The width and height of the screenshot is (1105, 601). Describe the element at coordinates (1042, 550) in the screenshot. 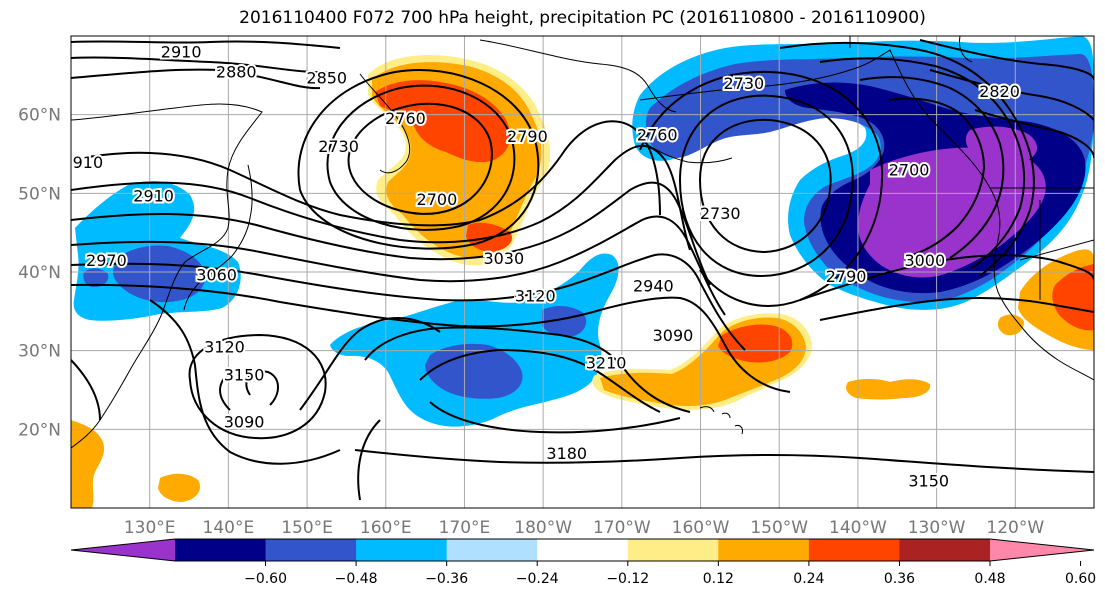

I see `colorbar-extend-high` at that location.